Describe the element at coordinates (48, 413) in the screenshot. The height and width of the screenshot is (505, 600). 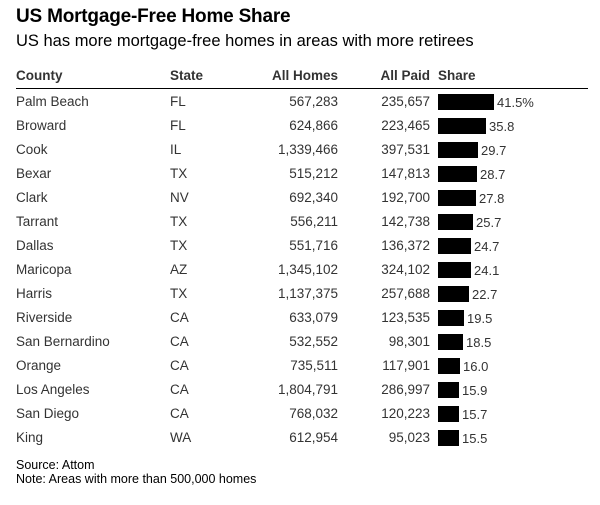
I see `county-cell: San Diego` at that location.